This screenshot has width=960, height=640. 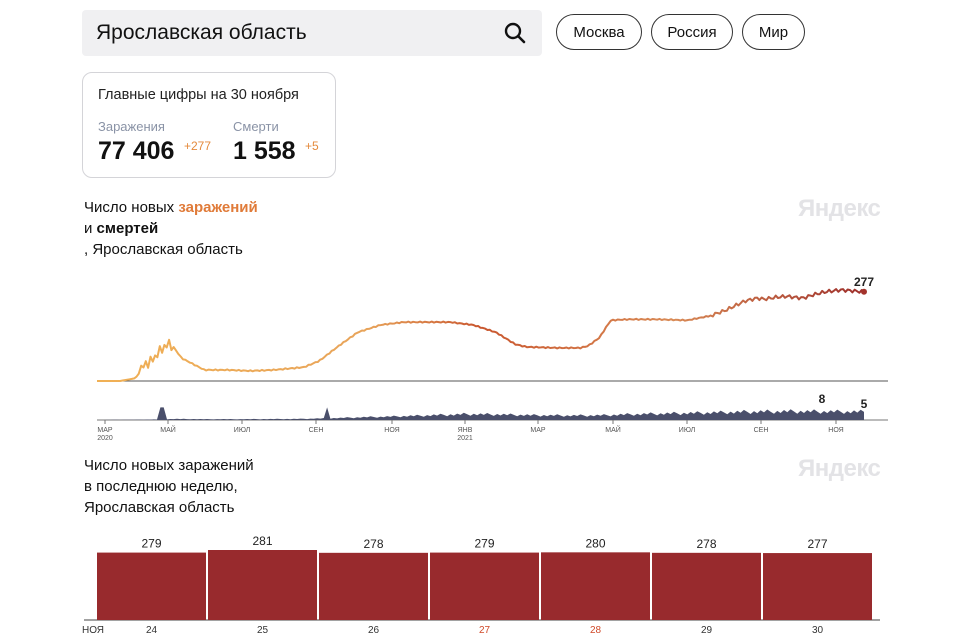 I want to click on chart1-title-line2-bold: смертей, so click(x=127, y=228).